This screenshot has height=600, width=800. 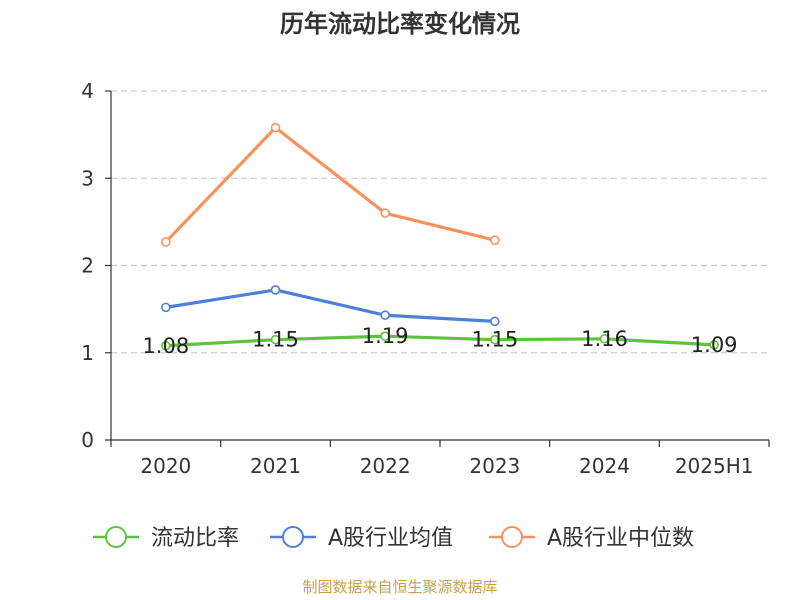 I want to click on legend: 流动比率 A股行业均值 A股行业中位数, so click(x=393, y=538).